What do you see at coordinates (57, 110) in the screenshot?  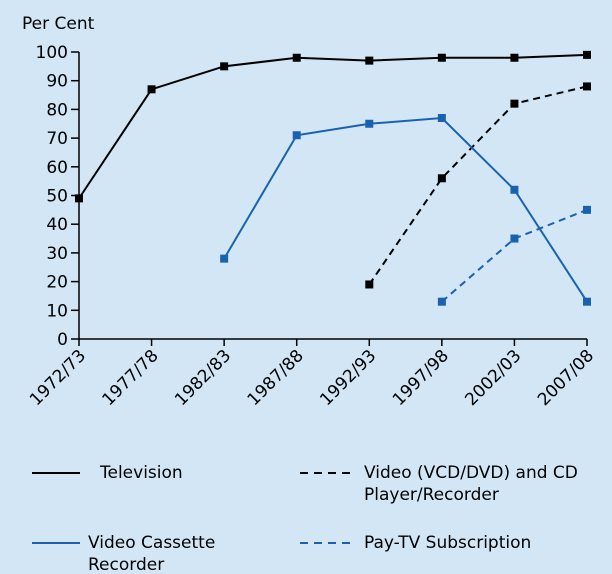 I see `y-tick-label: 80` at bounding box center [57, 110].